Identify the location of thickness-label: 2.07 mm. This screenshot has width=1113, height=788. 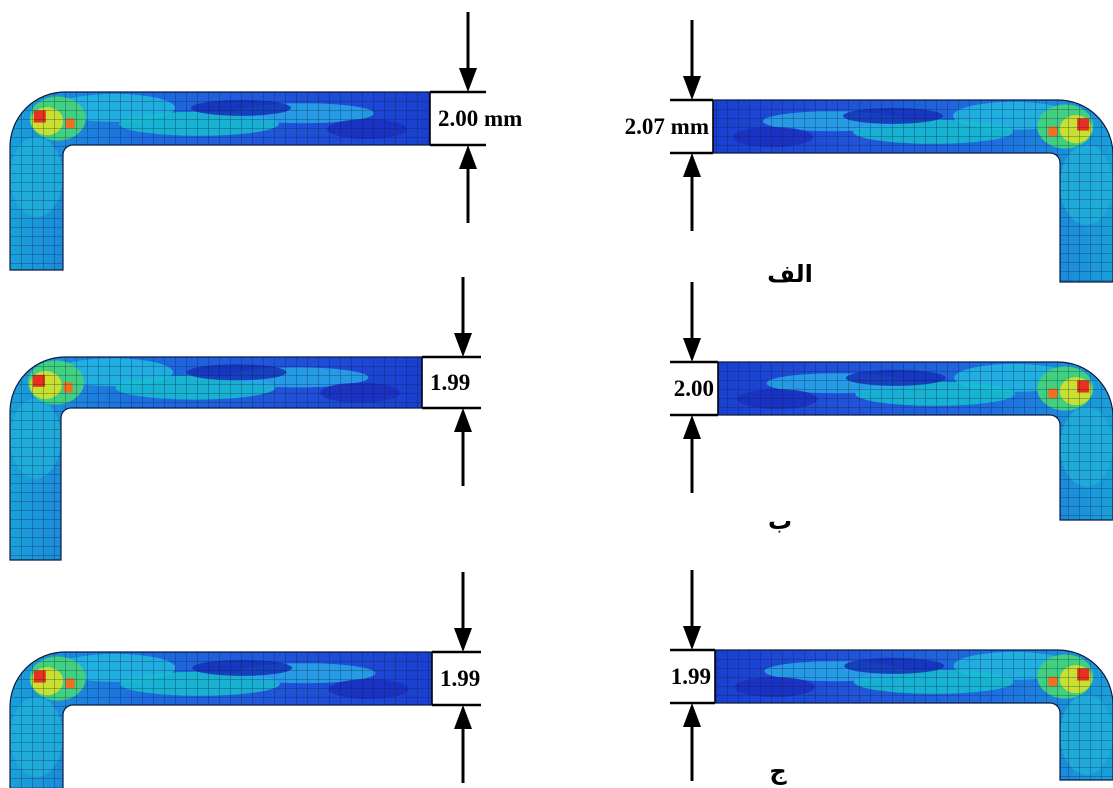
(667, 126).